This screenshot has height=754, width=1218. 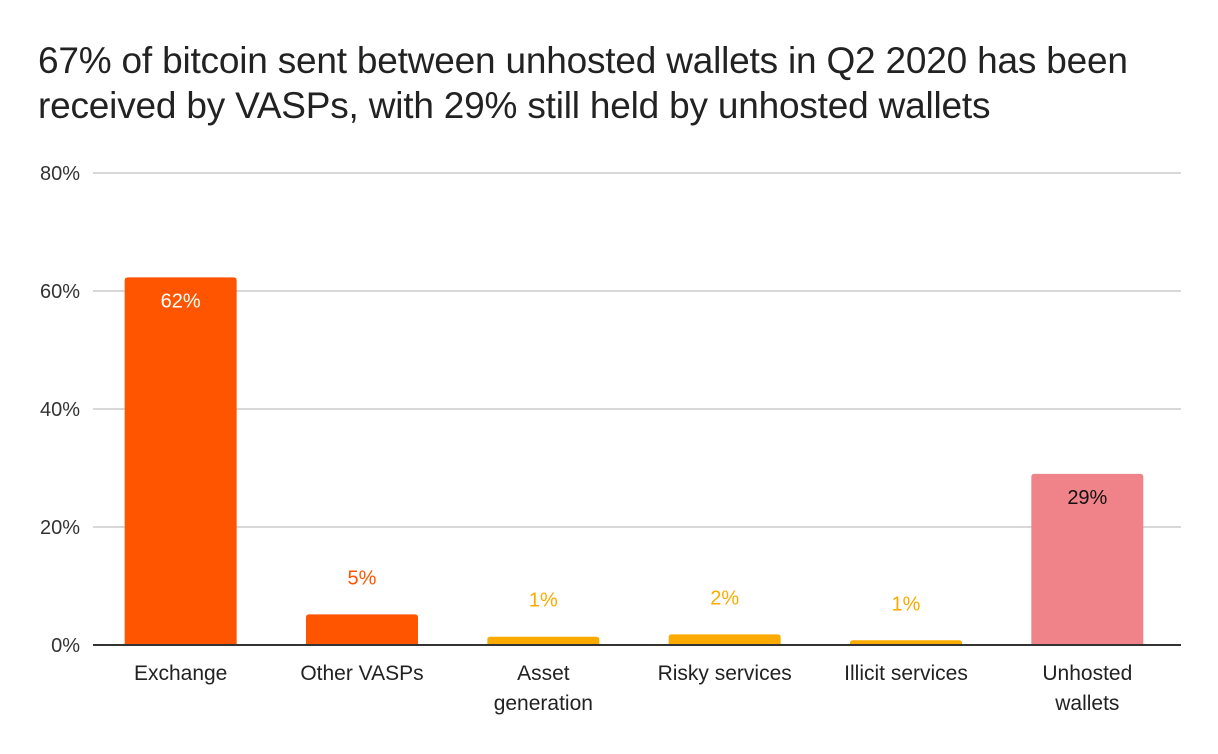 What do you see at coordinates (906, 673) in the screenshot?
I see `x-tick-label: Illicit services` at bounding box center [906, 673].